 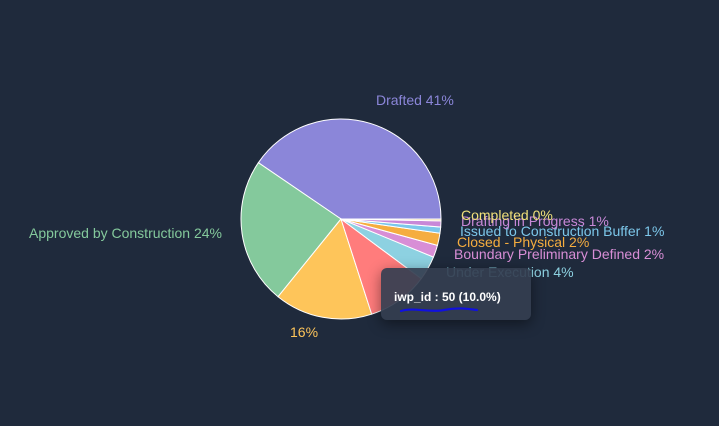 What do you see at coordinates (523, 242) in the screenshot?
I see `pie-slice-label: Closed - Physical 2%` at bounding box center [523, 242].